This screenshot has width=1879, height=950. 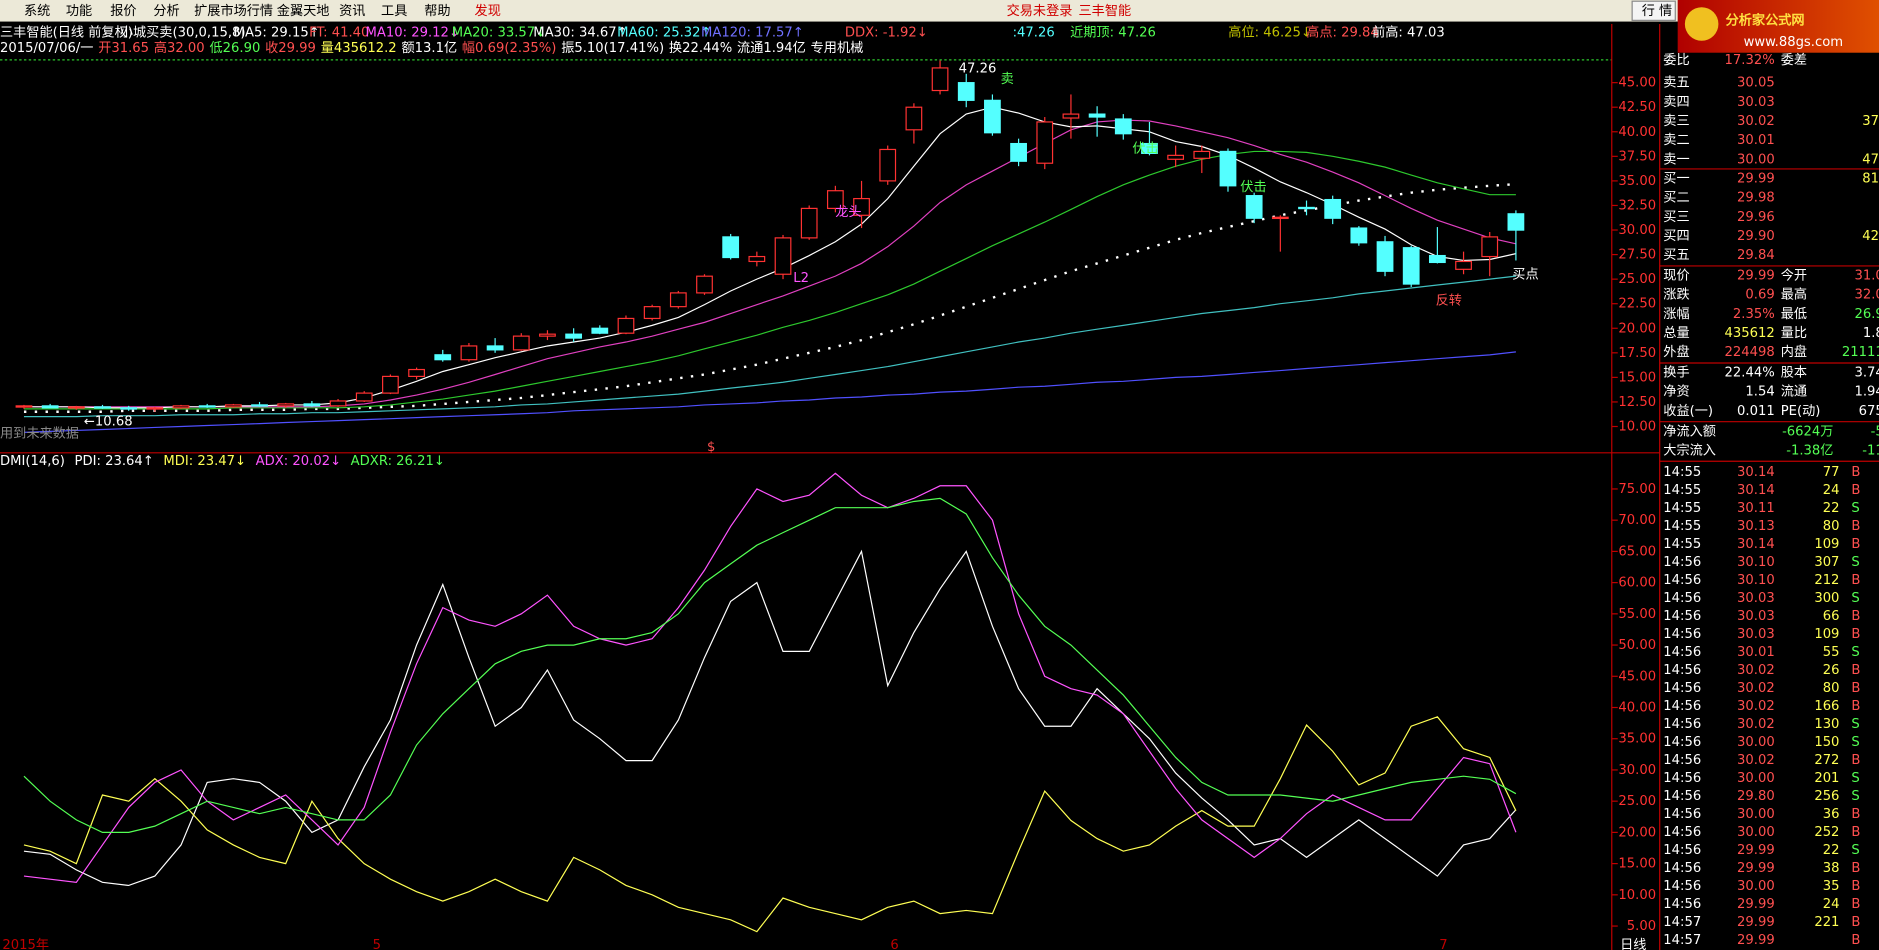 I want to click on menu-item: 发现, so click(x=488, y=11).